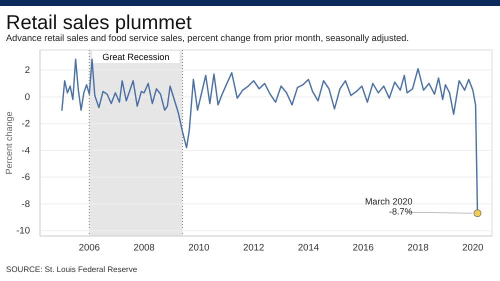 The width and height of the screenshot is (500, 281). I want to click on x-tick-label: 2006, so click(89, 248).